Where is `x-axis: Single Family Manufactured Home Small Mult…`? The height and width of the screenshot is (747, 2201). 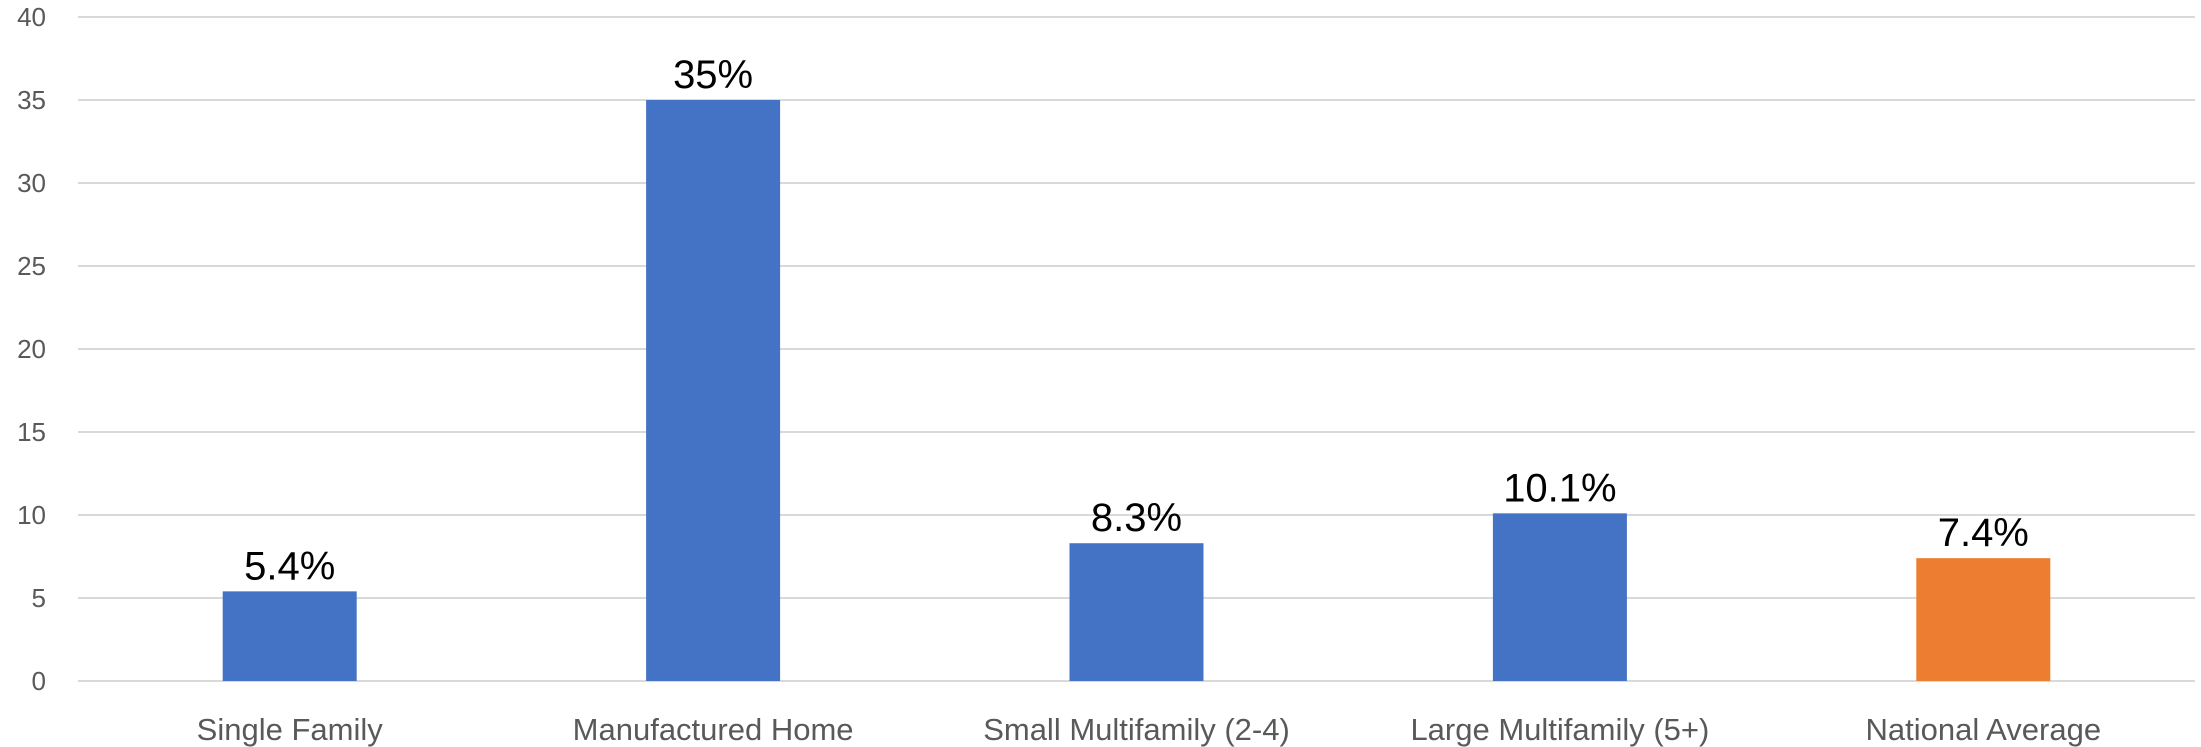
x-axis: Single Family Manufactured Home Small Mult… is located at coordinates (1149, 729).